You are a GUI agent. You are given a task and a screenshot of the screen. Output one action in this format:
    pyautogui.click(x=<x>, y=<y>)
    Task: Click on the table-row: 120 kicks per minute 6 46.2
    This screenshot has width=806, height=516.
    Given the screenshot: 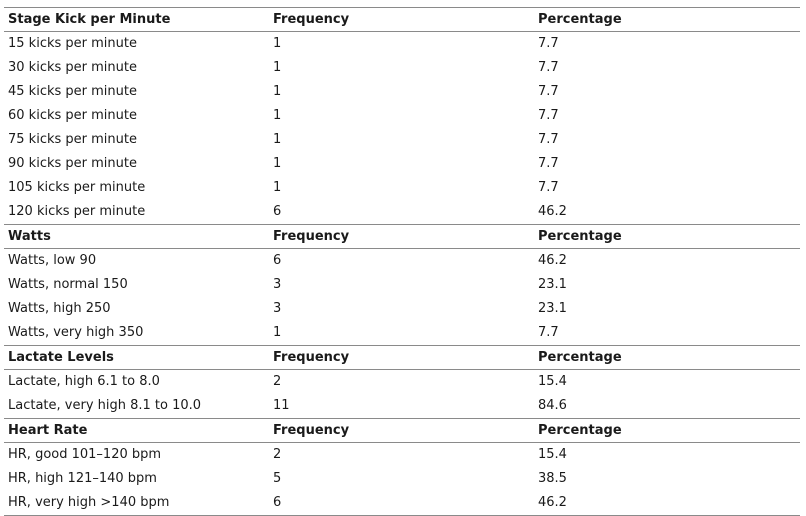 What is the action you would take?
    pyautogui.click(x=402, y=212)
    